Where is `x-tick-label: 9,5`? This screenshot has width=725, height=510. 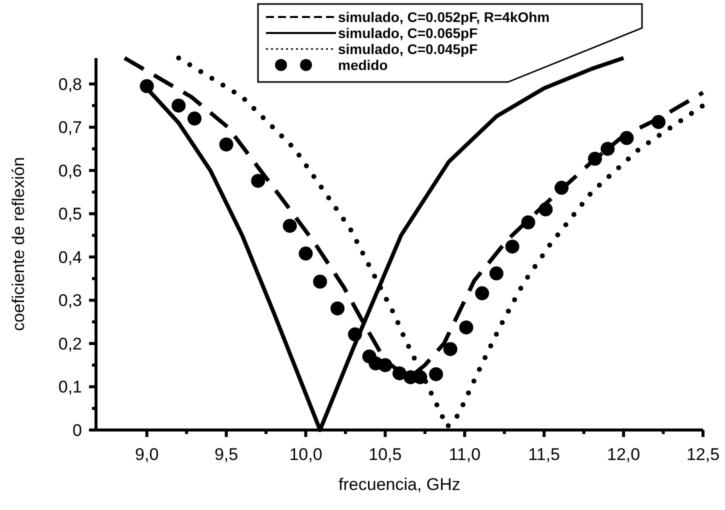 x-tick-label: 9,5 is located at coordinates (226, 454).